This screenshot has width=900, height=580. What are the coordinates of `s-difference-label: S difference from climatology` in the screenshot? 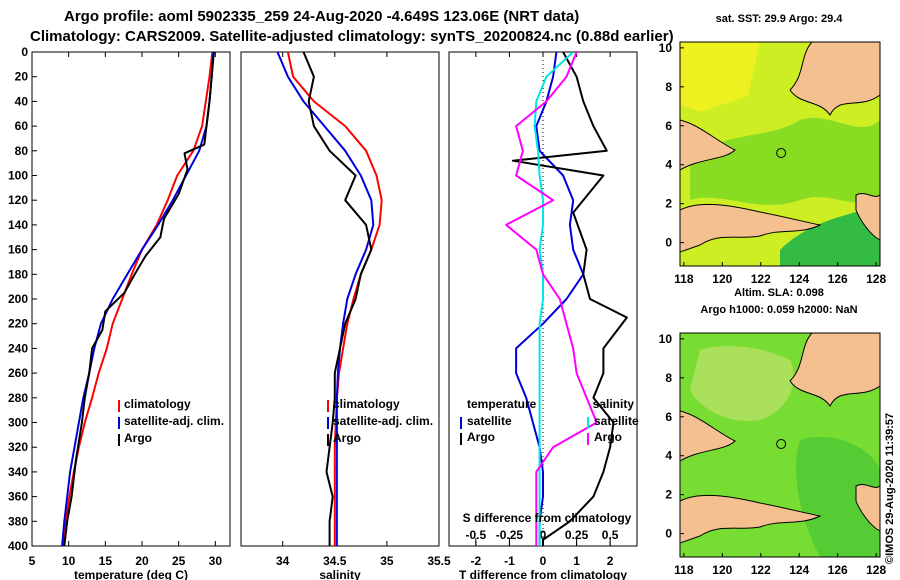 It's located at (547, 518).